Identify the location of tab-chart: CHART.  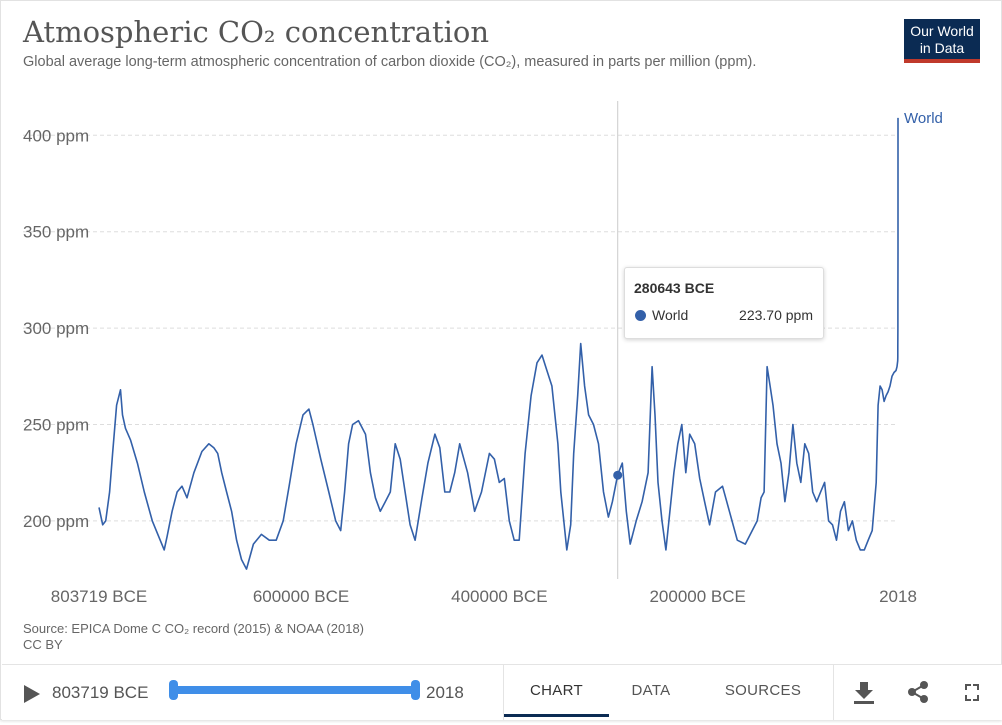
(556, 691).